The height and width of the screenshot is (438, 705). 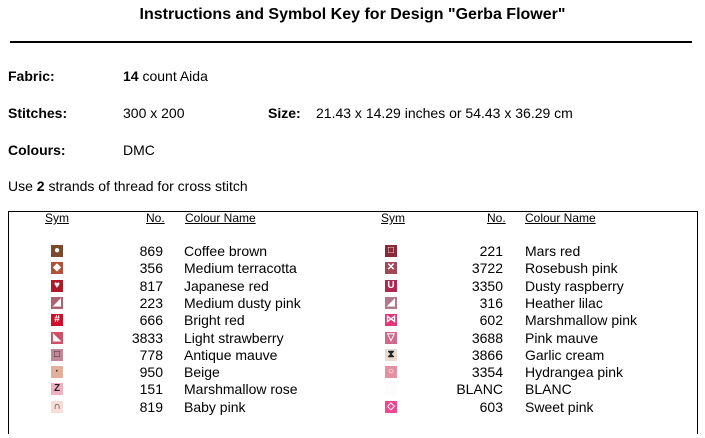 I want to click on stitches-value: 300 x 200, so click(x=154, y=113).